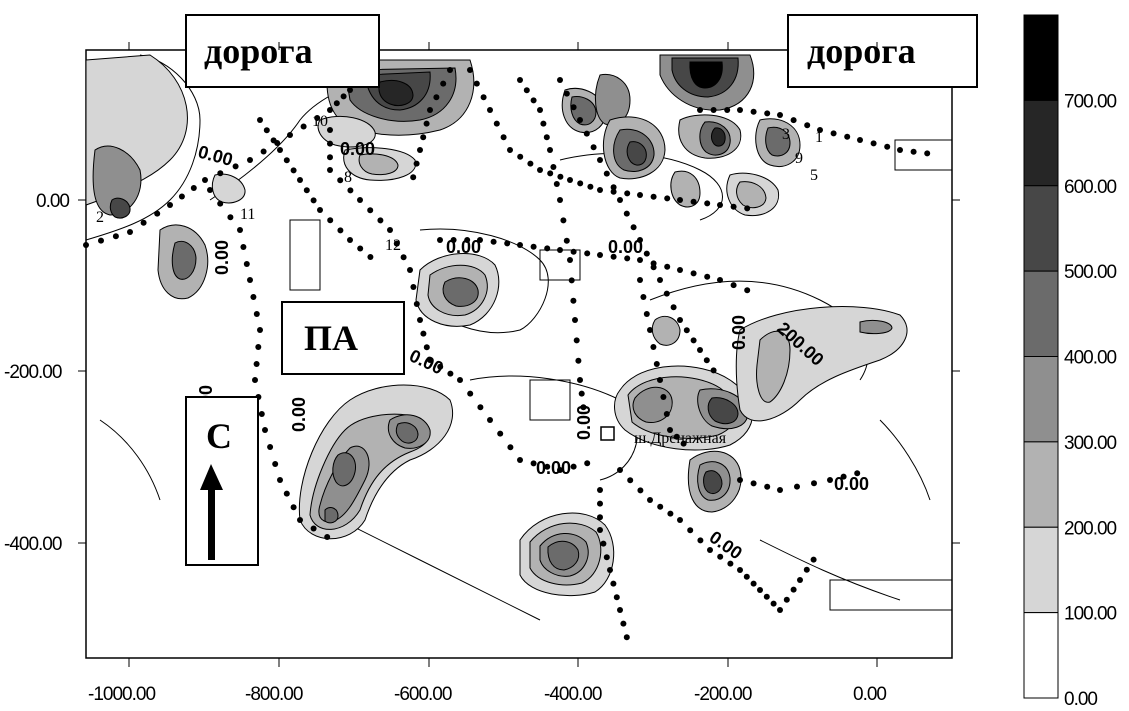 The image size is (1129, 711). I want to click on y-tick-label: -400.00, so click(33, 544).